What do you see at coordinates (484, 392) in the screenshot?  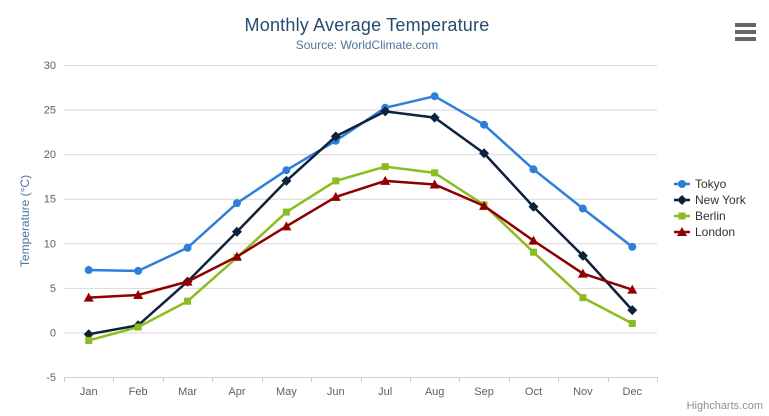 I see `x-axis-tick-label: Sep` at bounding box center [484, 392].